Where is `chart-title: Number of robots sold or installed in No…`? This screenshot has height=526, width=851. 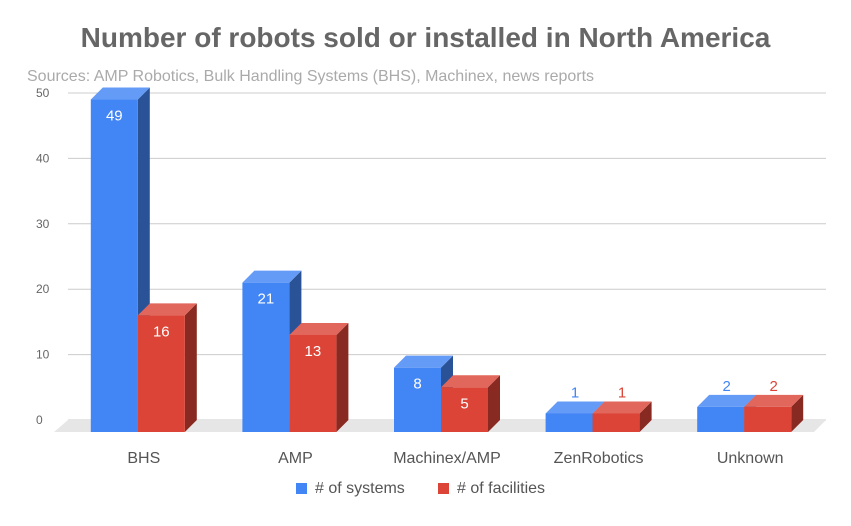
chart-title: Number of robots sold or installed in No… is located at coordinates (425, 37).